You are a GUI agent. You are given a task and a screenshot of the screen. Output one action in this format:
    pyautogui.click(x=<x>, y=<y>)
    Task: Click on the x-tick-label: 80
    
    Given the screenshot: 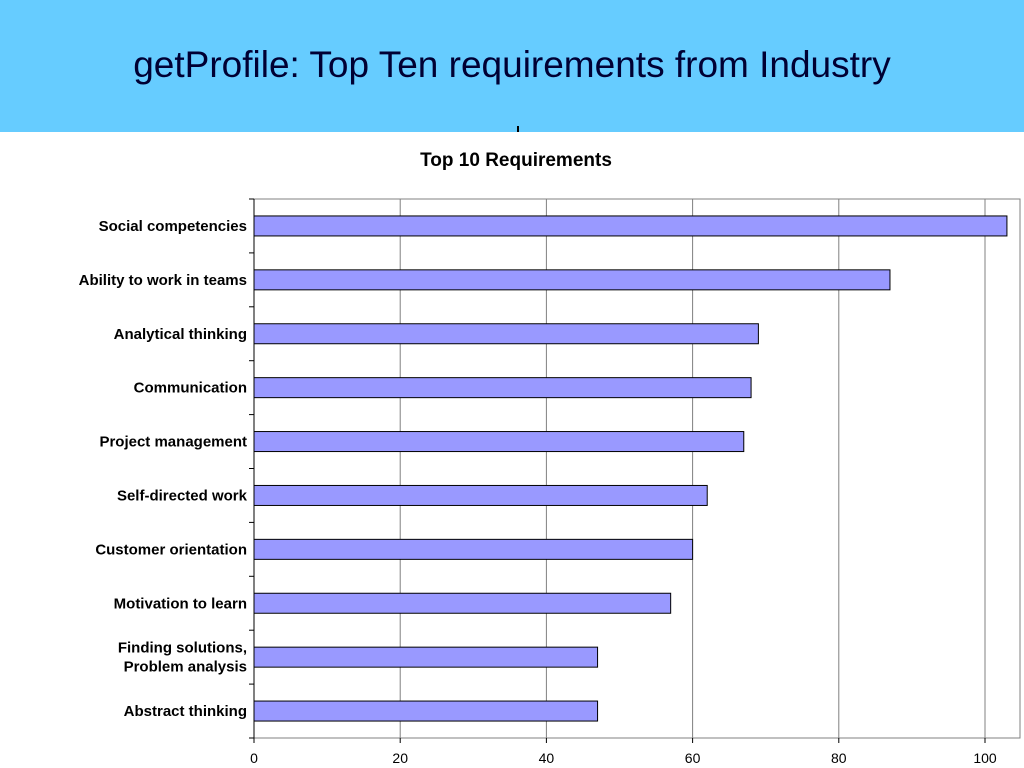 What is the action you would take?
    pyautogui.click(x=839, y=758)
    